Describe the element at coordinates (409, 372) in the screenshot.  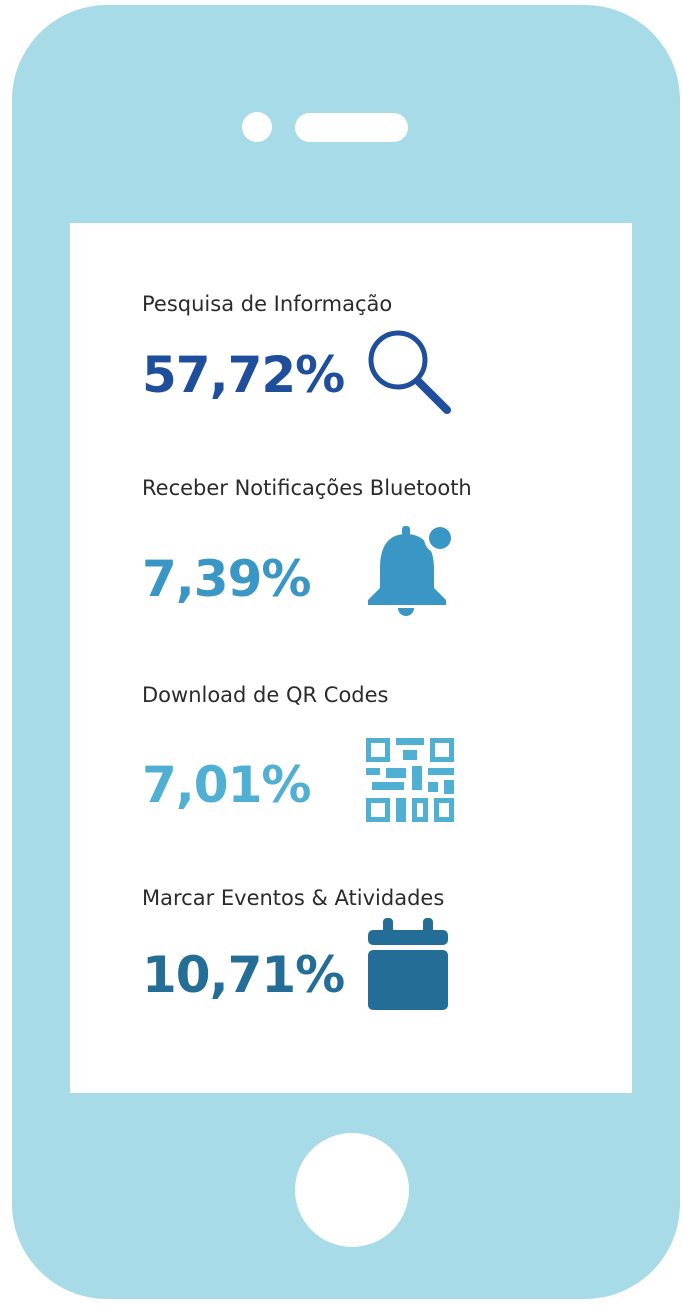
I see `search-icon` at that location.